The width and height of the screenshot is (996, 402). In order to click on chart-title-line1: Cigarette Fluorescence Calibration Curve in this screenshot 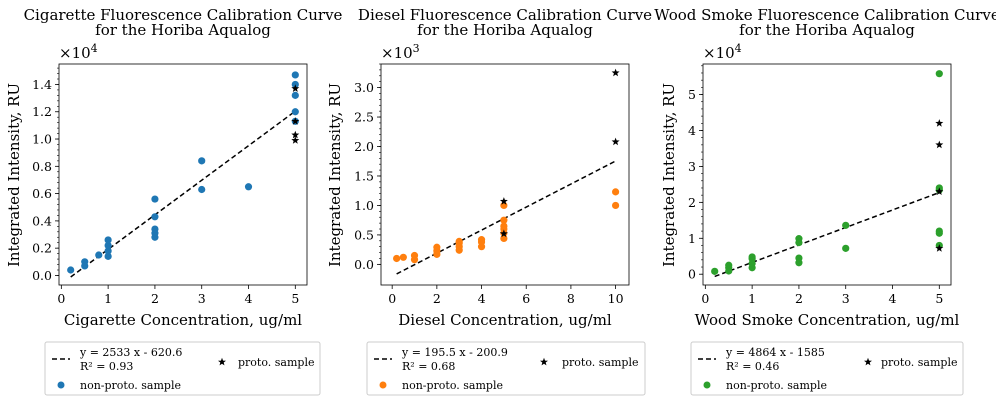, I will do `click(183, 15)`.